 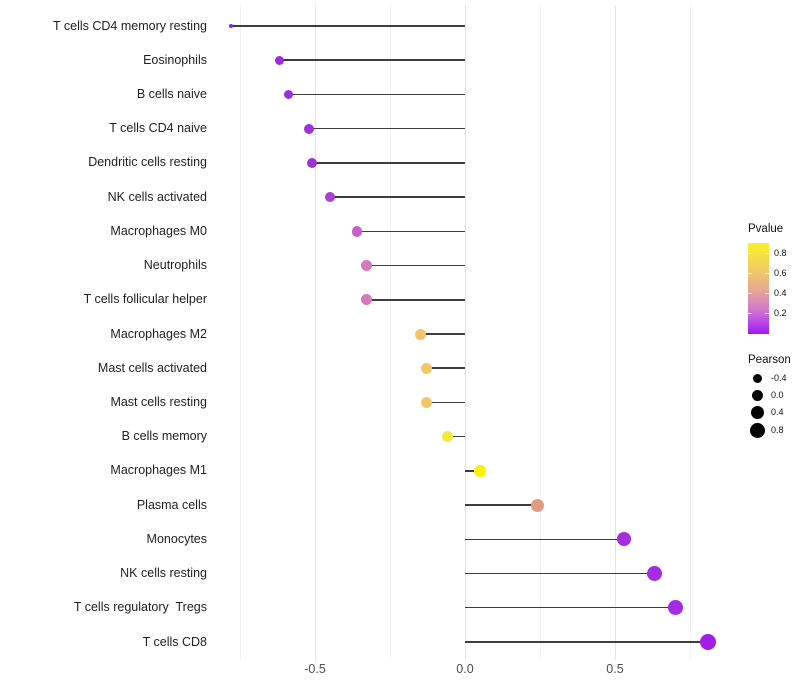 I want to click on y-axis-label: Neutrophils, so click(x=175, y=265).